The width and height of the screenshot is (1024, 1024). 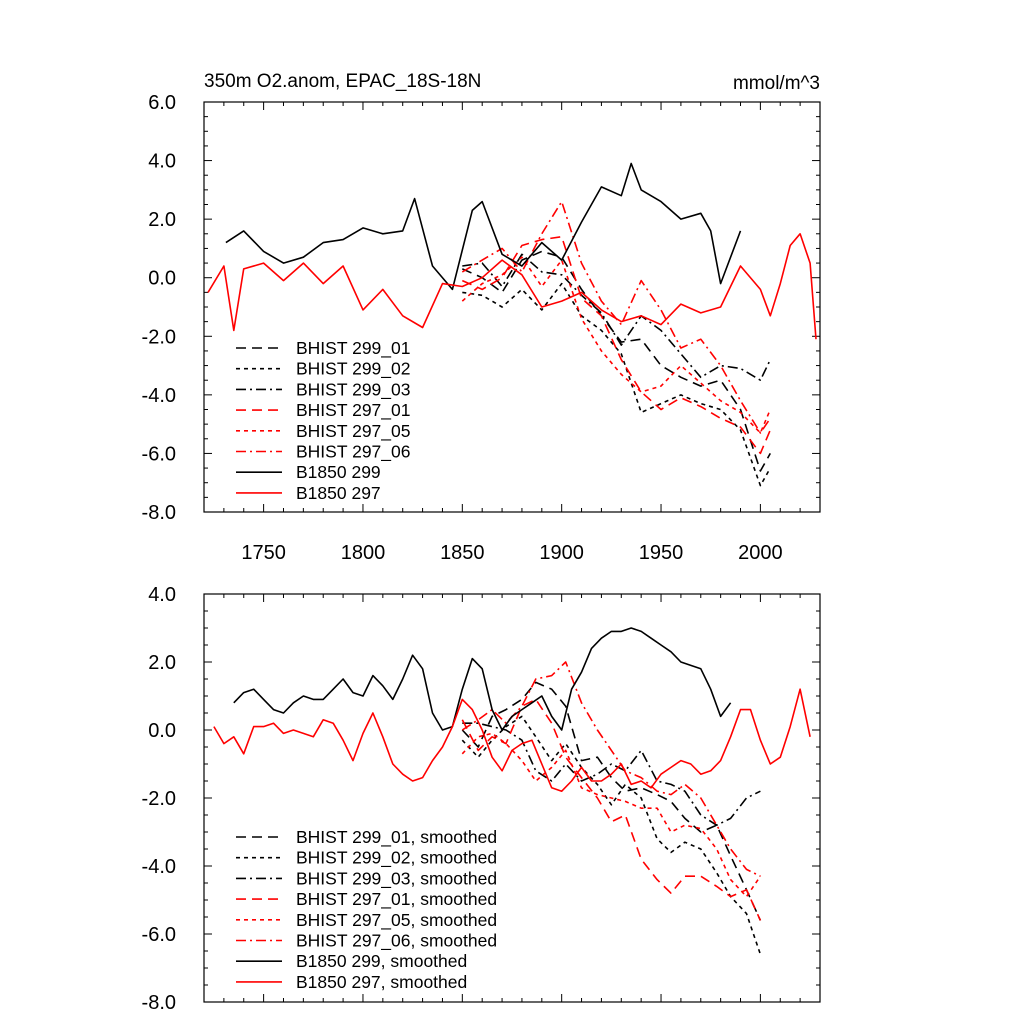 I want to click on x-tick-label: 1750, so click(x=263, y=553).